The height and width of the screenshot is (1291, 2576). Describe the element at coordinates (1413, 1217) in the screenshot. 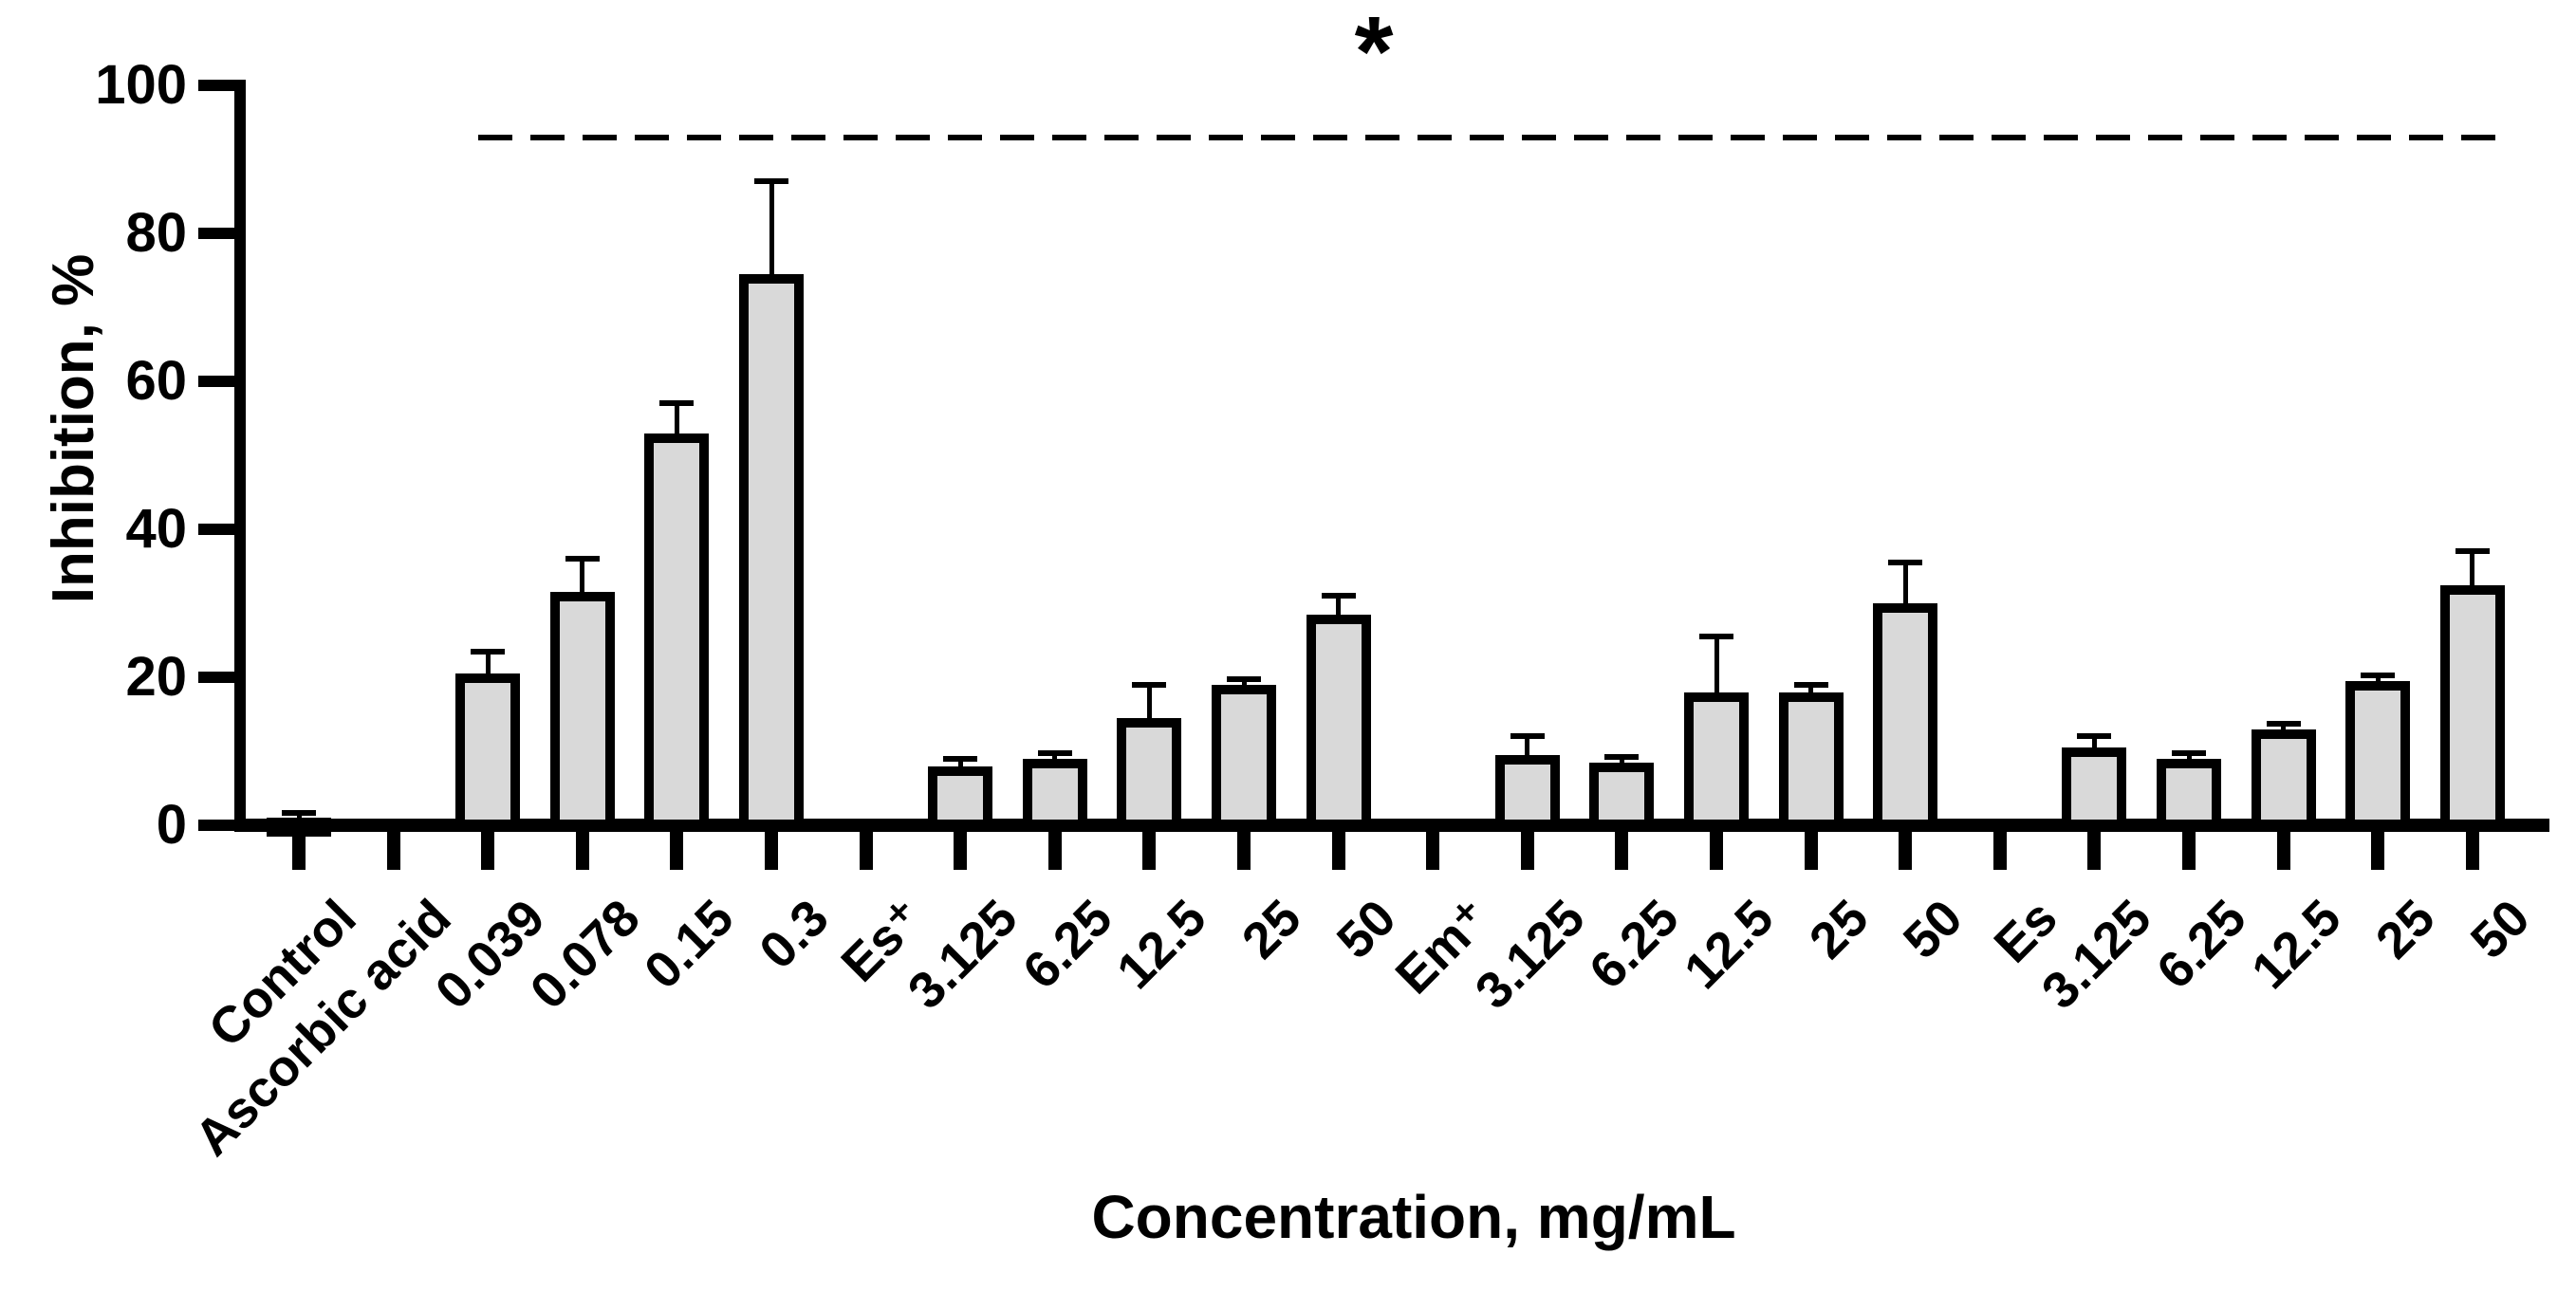

I see `x-axis-title: Concentration, mg/mL` at that location.